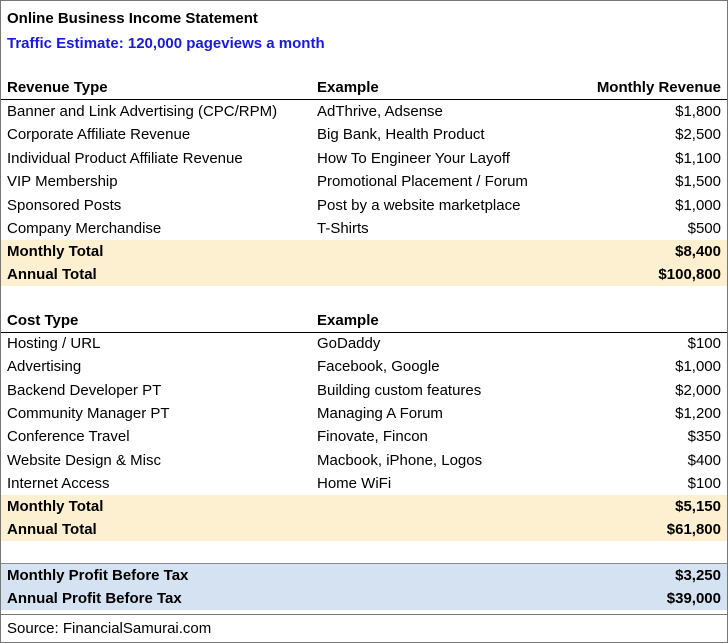 The height and width of the screenshot is (643, 728). What do you see at coordinates (88, 413) in the screenshot?
I see `cost-type-cell: Community Manager PT` at bounding box center [88, 413].